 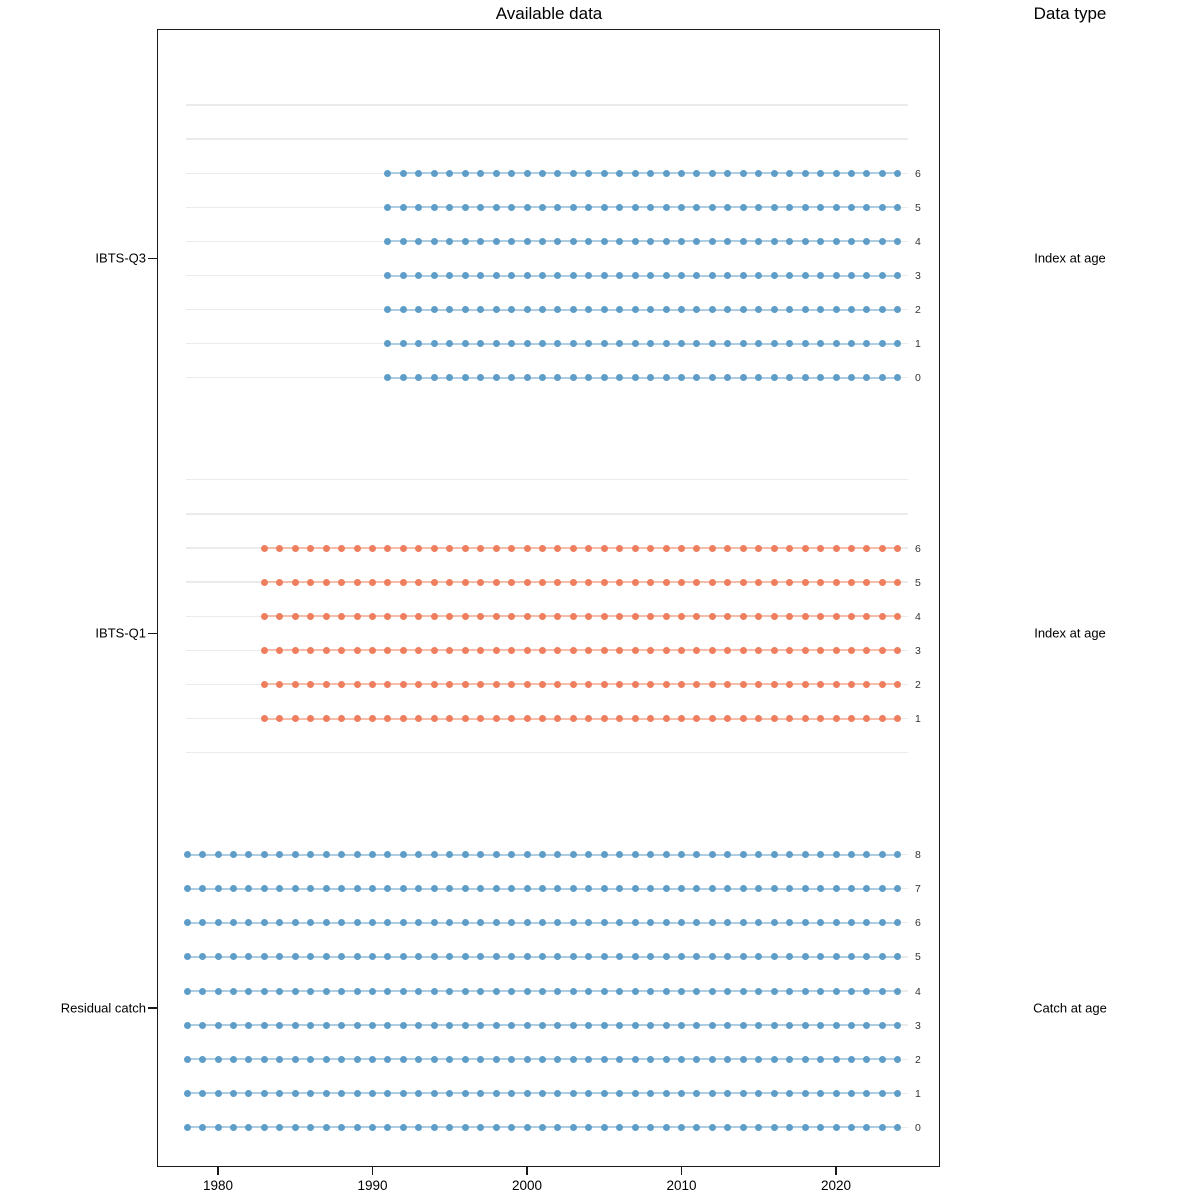 I want to click on age-label: 3, so click(x=918, y=650).